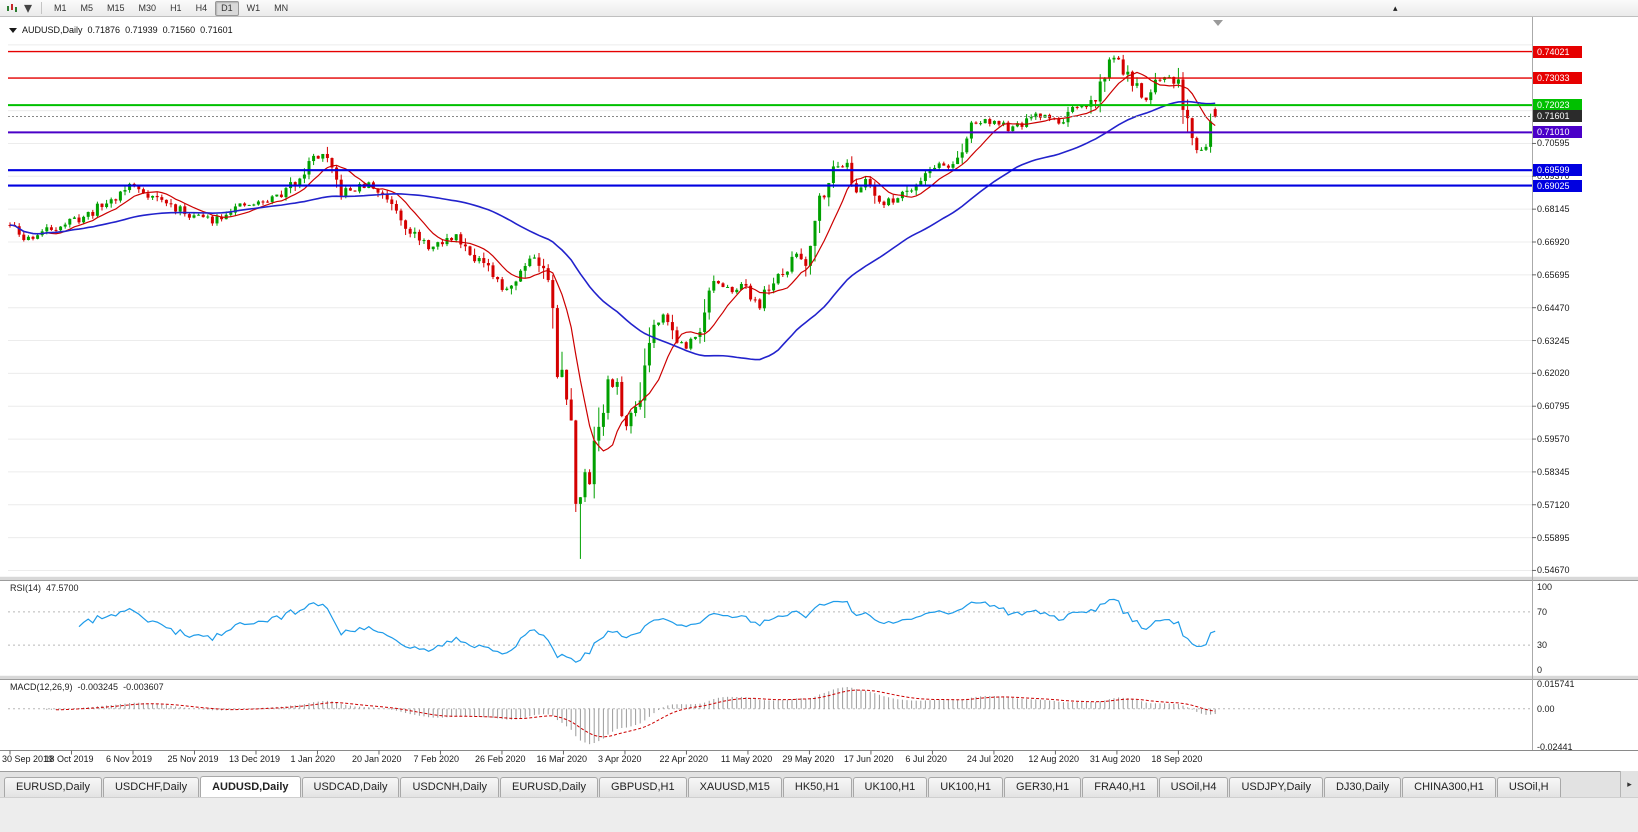 This screenshot has width=1638, height=832. I want to click on price-tick-label: 0.69370, so click(1553, 176).